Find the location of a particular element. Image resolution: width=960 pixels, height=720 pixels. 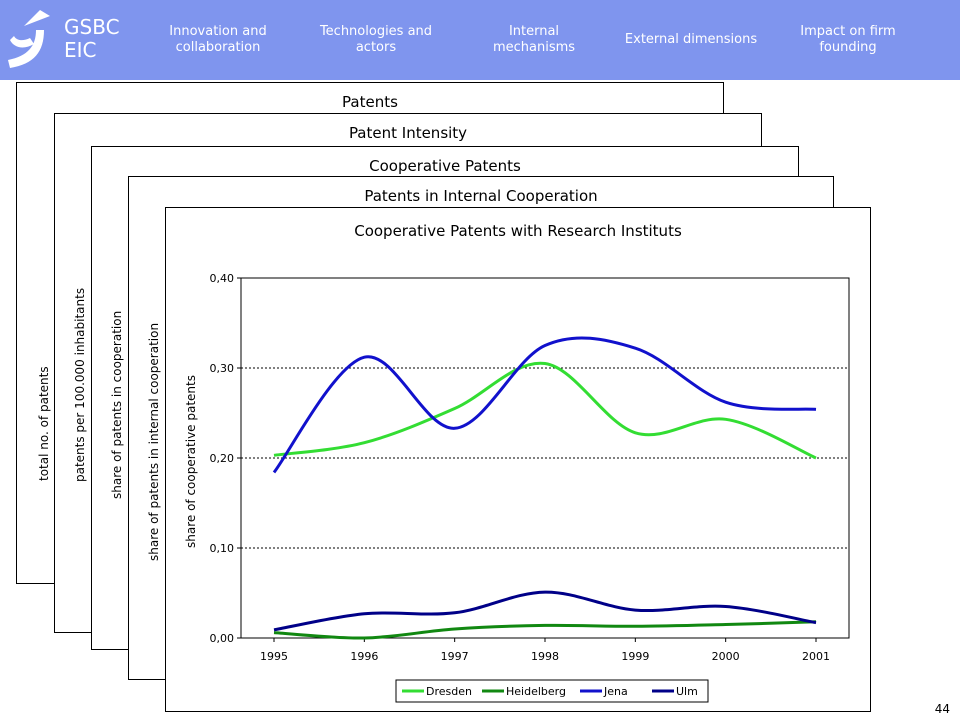

y-tick-label: 0,40 is located at coordinates (222, 278).